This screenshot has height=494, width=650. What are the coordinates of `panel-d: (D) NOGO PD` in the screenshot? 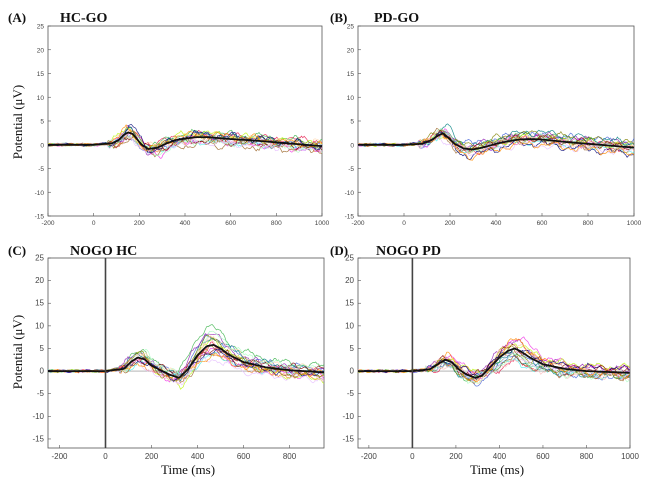 It's located at (385, 251).